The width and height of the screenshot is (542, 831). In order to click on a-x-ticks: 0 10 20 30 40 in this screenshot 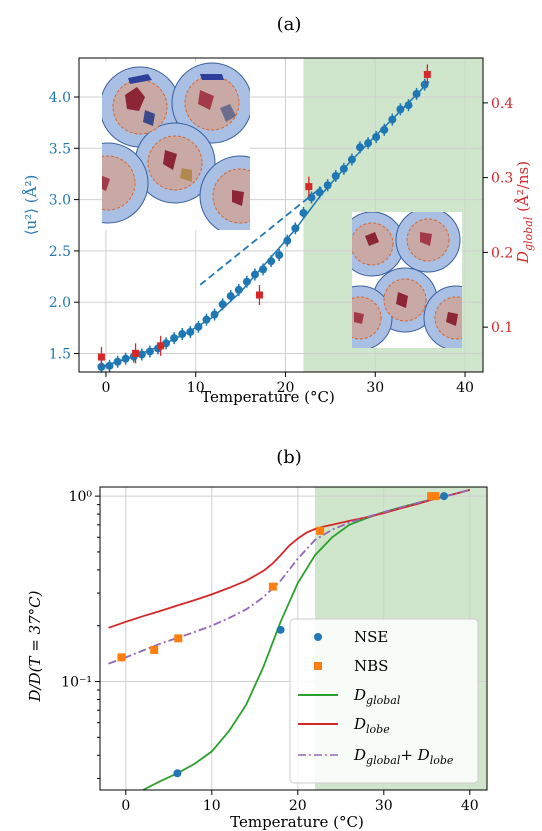, I will do `click(287, 384)`.